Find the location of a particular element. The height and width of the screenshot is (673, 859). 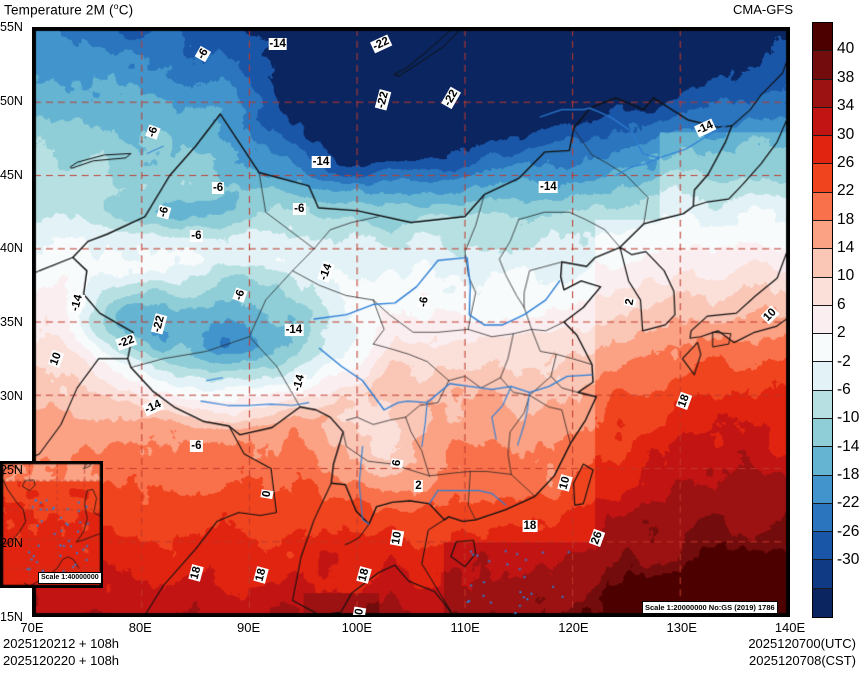

colorbar-tick-26: 26 is located at coordinates (846, 162).